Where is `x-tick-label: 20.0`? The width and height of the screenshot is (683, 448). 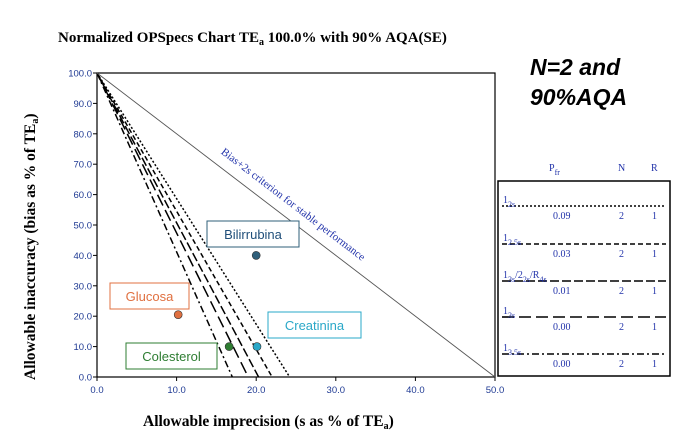 x-tick-label: 20.0 is located at coordinates (256, 390).